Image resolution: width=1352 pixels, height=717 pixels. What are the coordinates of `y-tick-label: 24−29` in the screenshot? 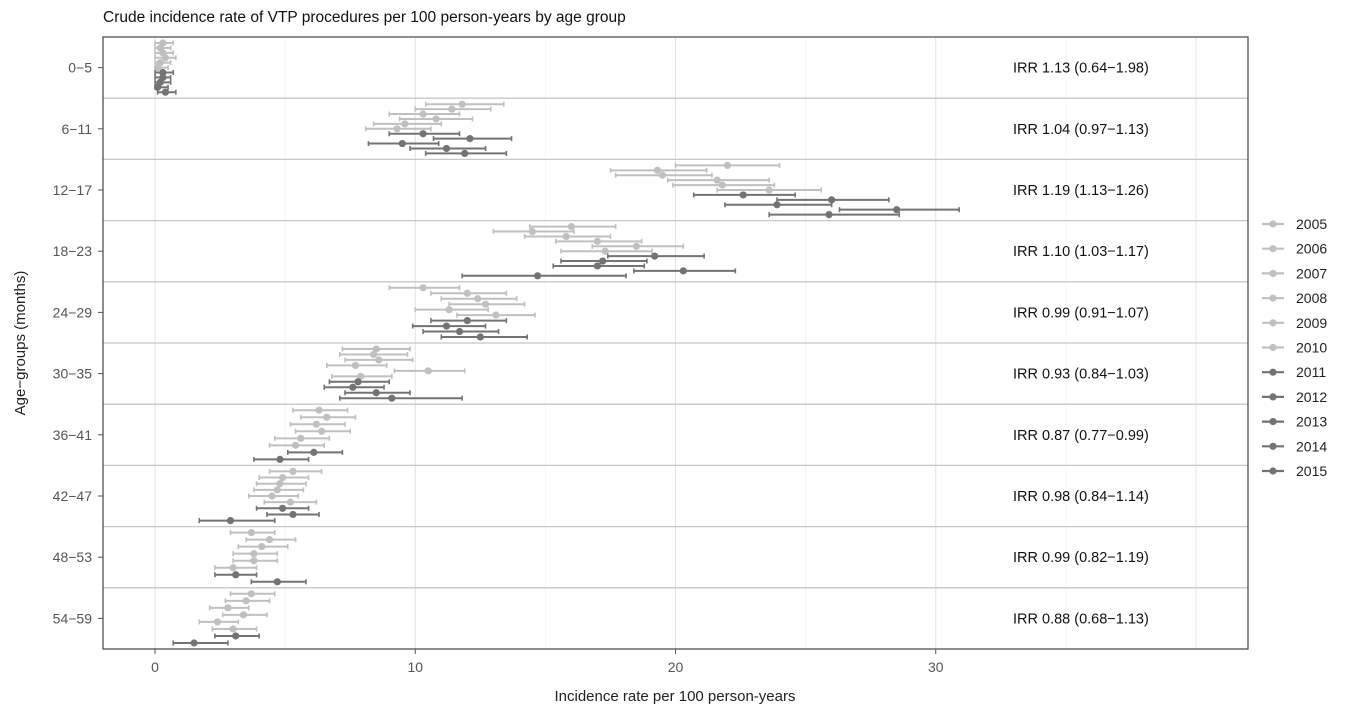 It's located at (73, 312).